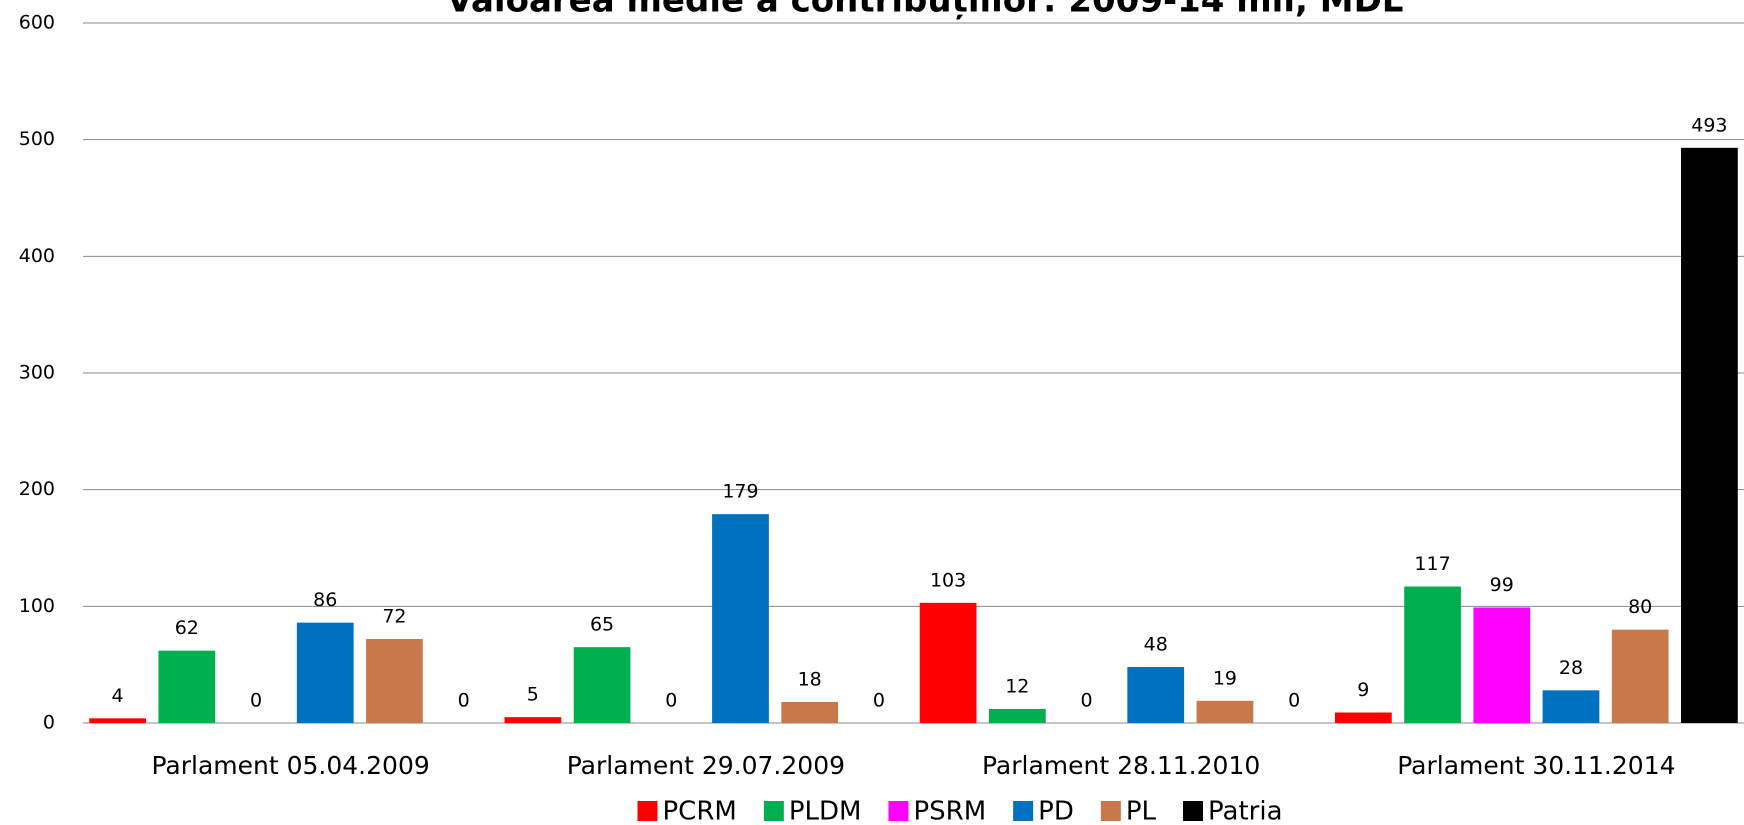  What do you see at coordinates (1056, 811) in the screenshot?
I see `legend-label: PD` at bounding box center [1056, 811].